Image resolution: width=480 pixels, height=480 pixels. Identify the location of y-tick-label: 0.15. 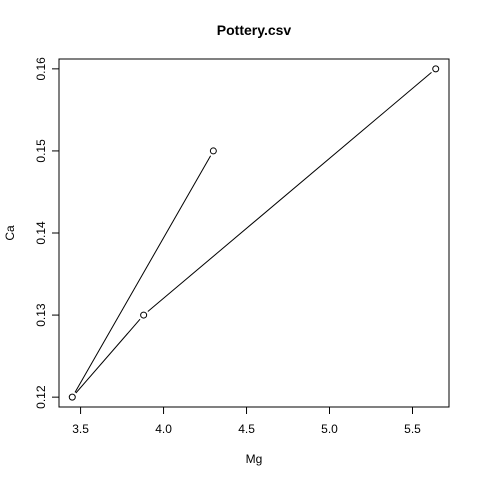
(41, 151).